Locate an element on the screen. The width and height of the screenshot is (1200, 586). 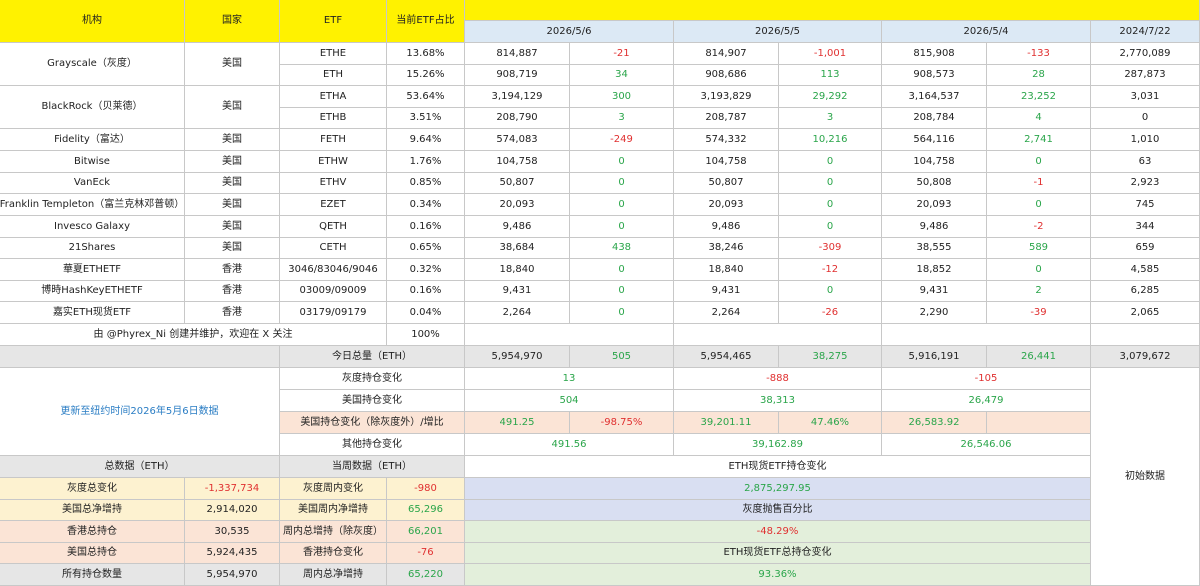
holding-change: -26 is located at coordinates (830, 313).